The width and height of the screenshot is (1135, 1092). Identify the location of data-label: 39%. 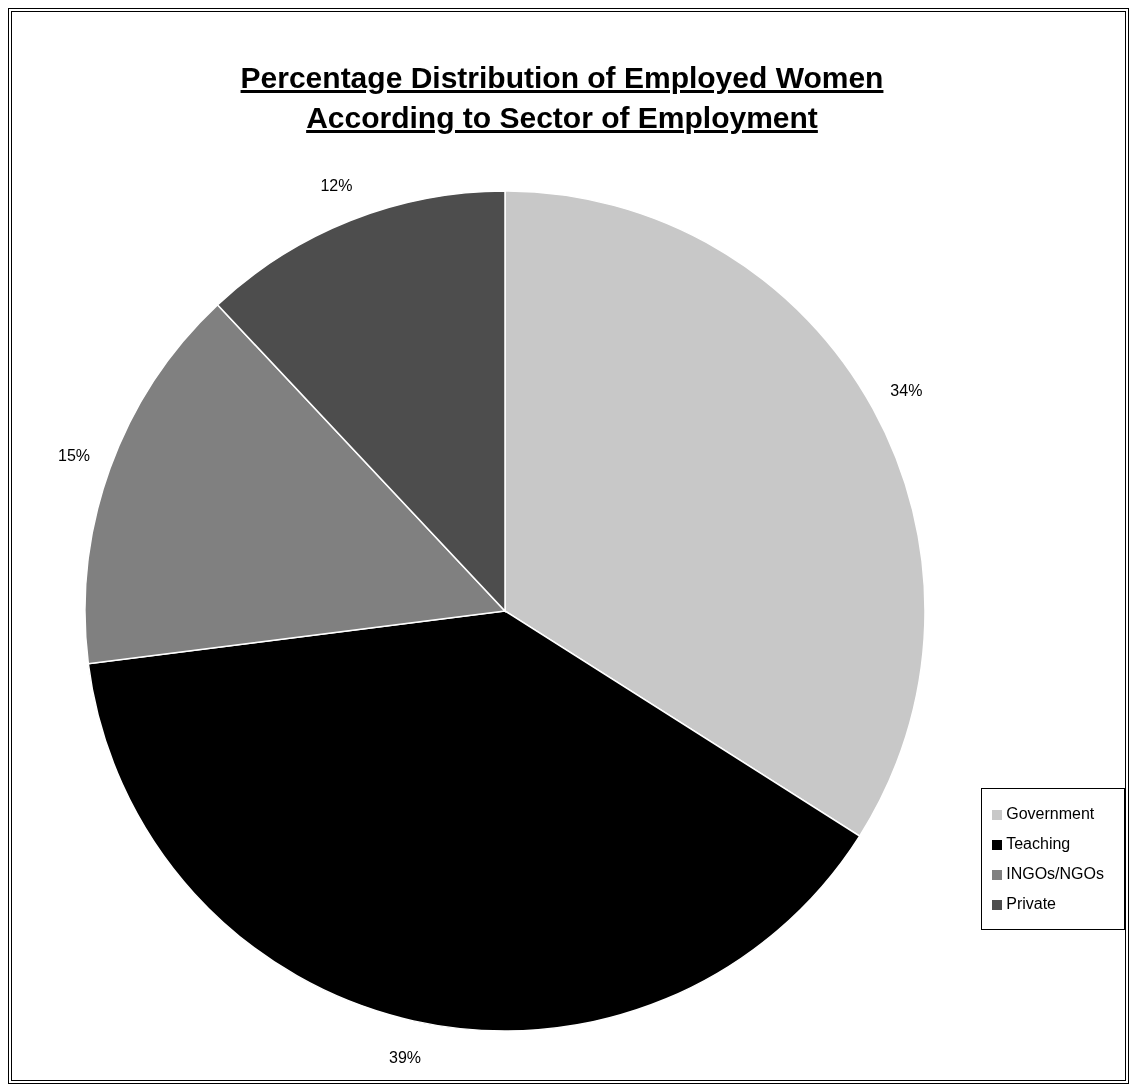
(405, 1058).